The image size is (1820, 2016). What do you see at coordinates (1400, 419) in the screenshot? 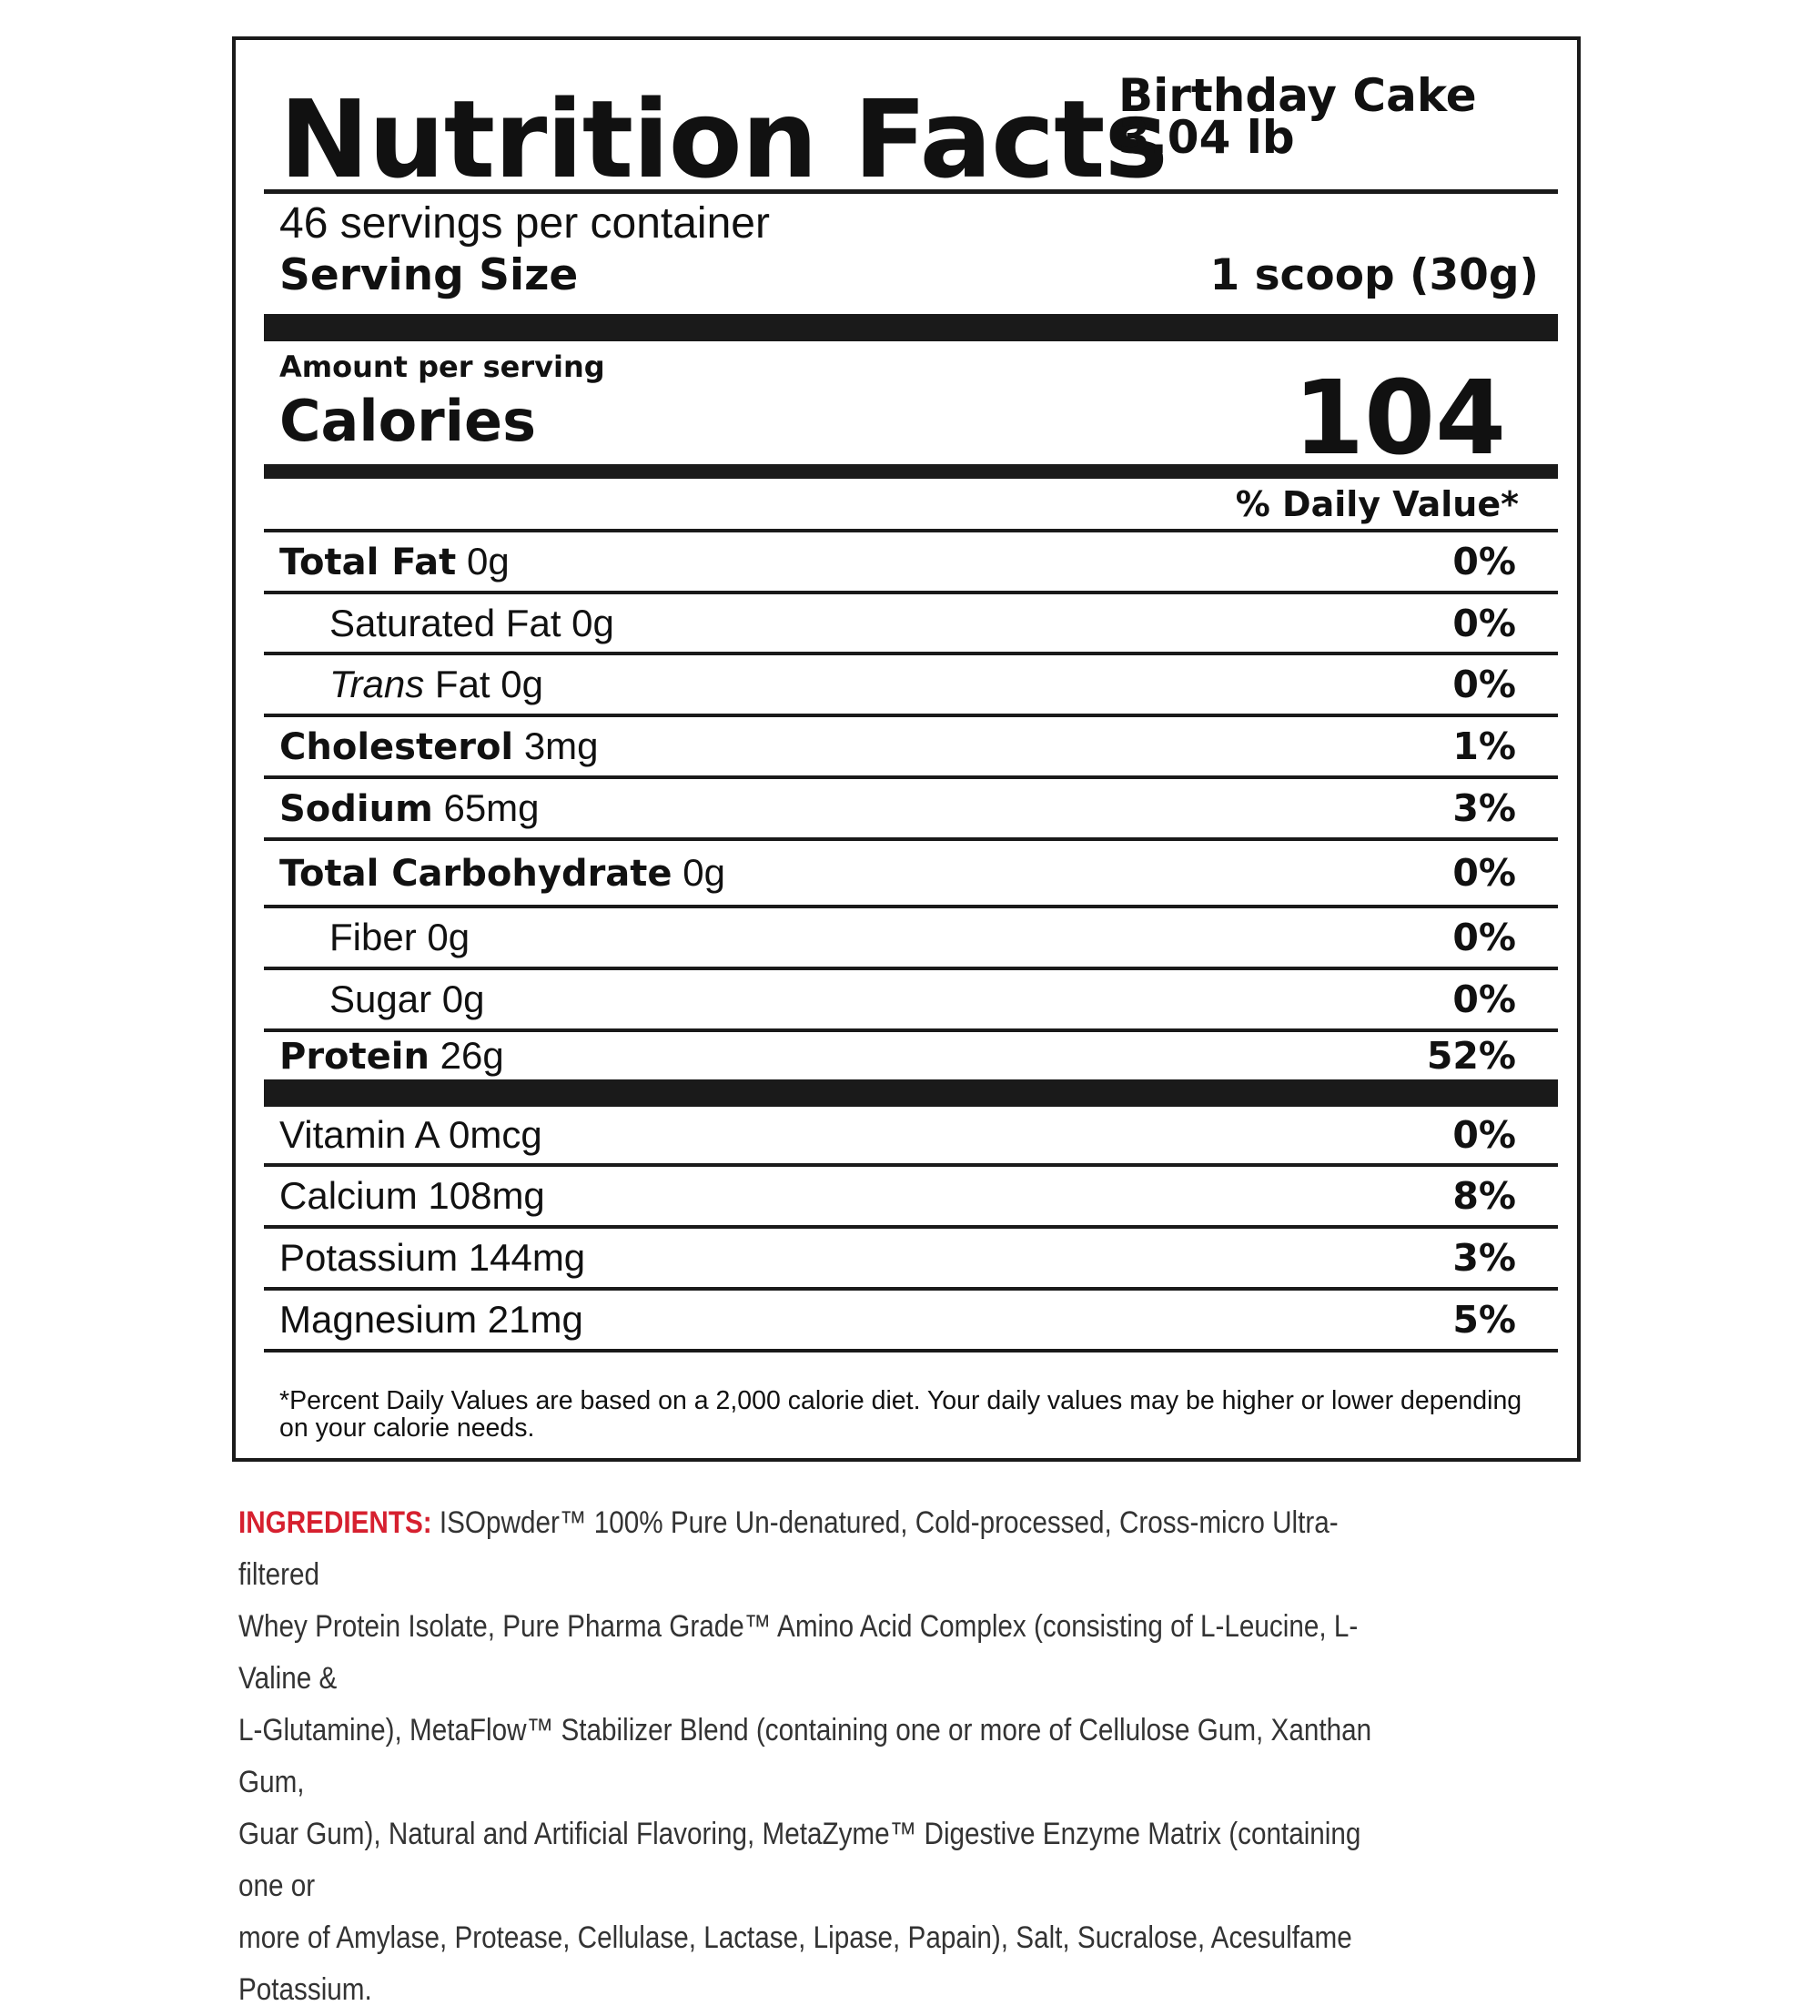
I see `calories-value: 104` at bounding box center [1400, 419].